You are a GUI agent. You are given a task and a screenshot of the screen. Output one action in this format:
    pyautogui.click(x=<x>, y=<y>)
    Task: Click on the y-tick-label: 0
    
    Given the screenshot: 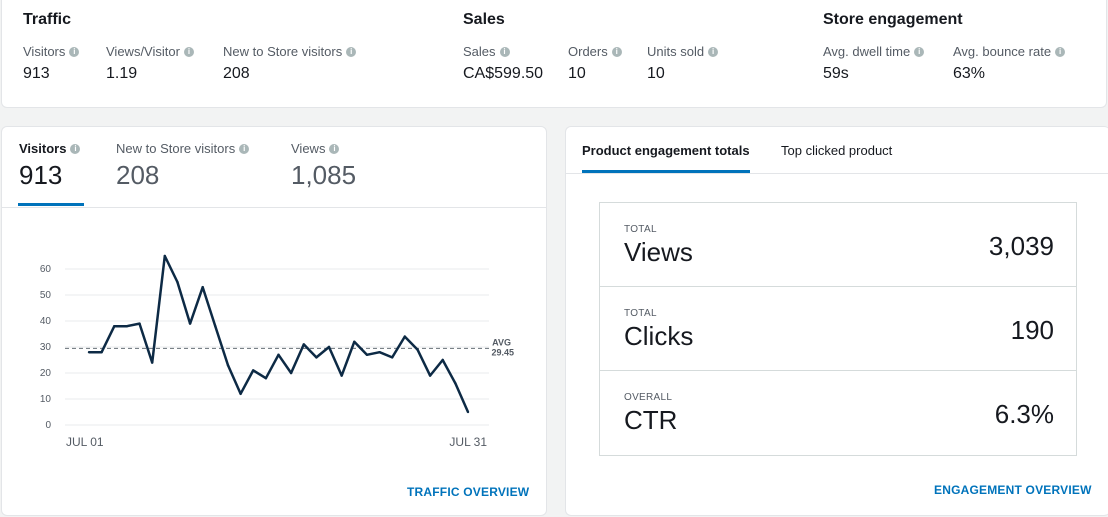 What is the action you would take?
    pyautogui.click(x=48, y=425)
    